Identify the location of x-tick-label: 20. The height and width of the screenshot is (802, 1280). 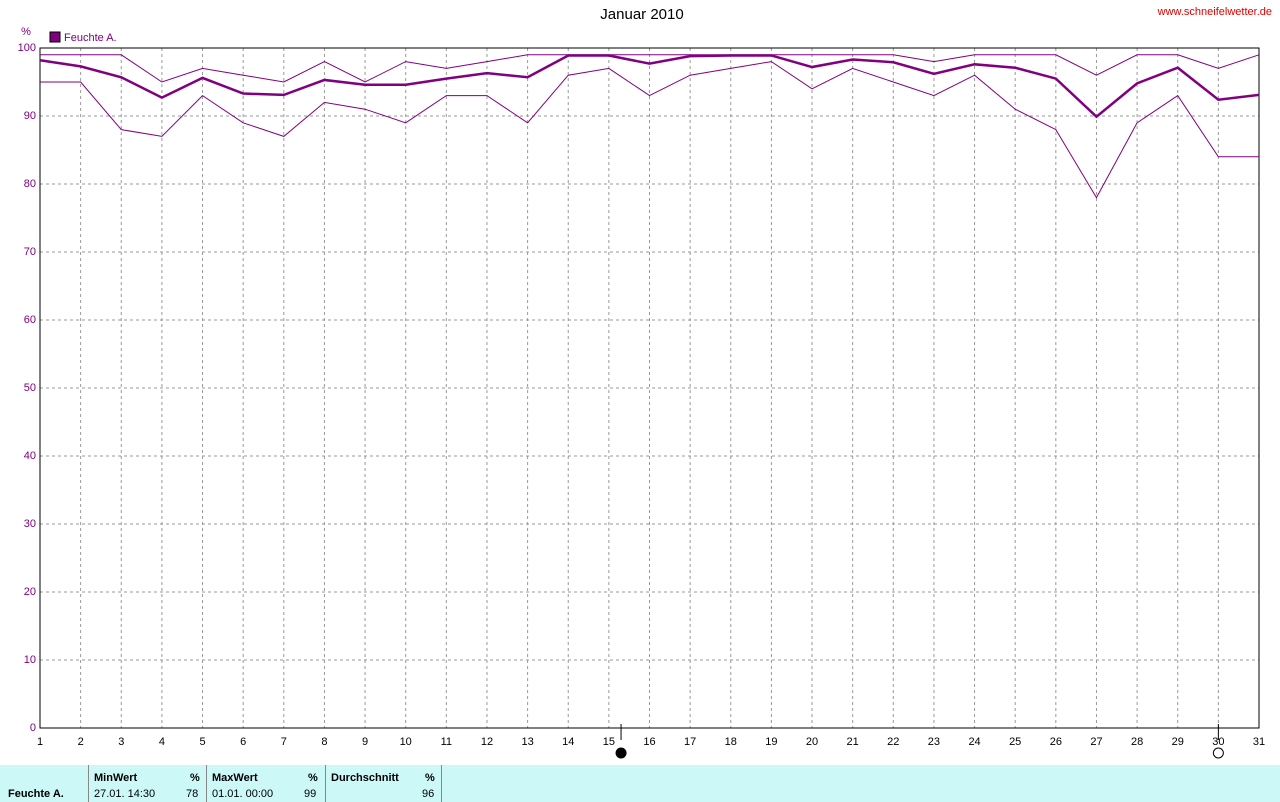
(812, 742).